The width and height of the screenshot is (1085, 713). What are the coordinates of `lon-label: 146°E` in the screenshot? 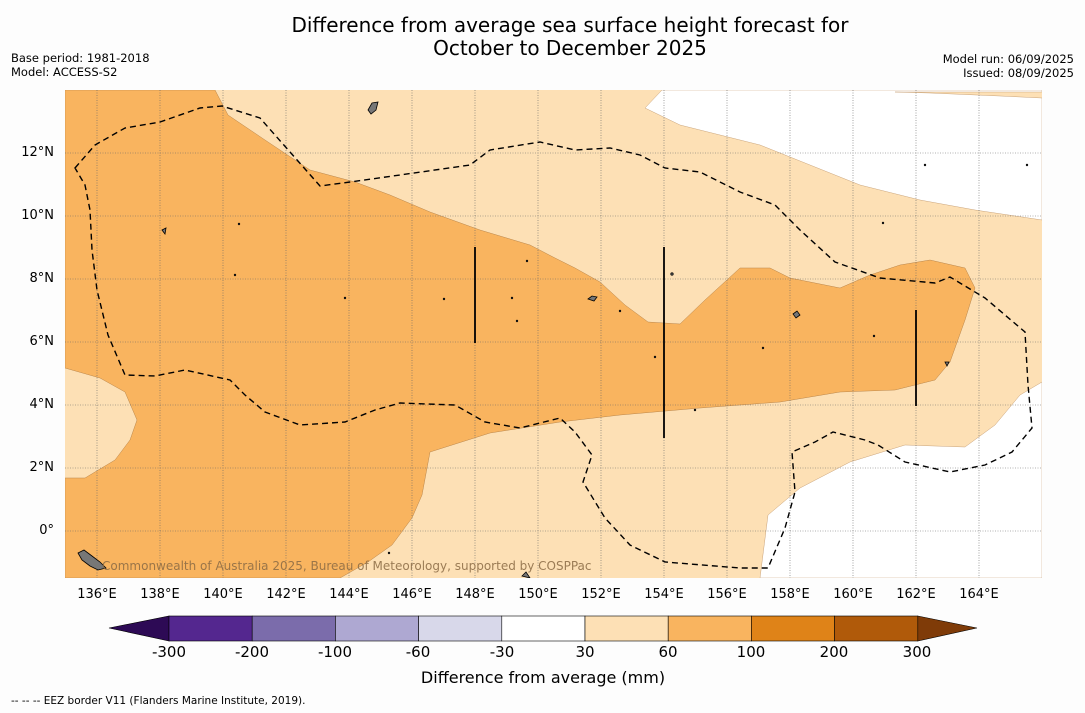 It's located at (412, 594).